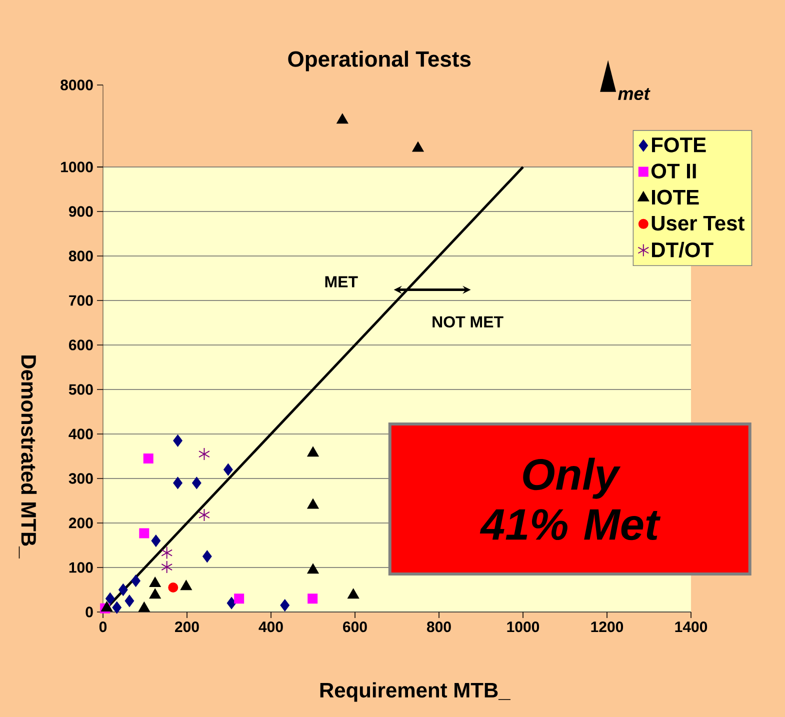 Image resolution: width=785 pixels, height=717 pixels. Describe the element at coordinates (683, 250) in the screenshot. I see `legend-label: DT/OT` at that location.